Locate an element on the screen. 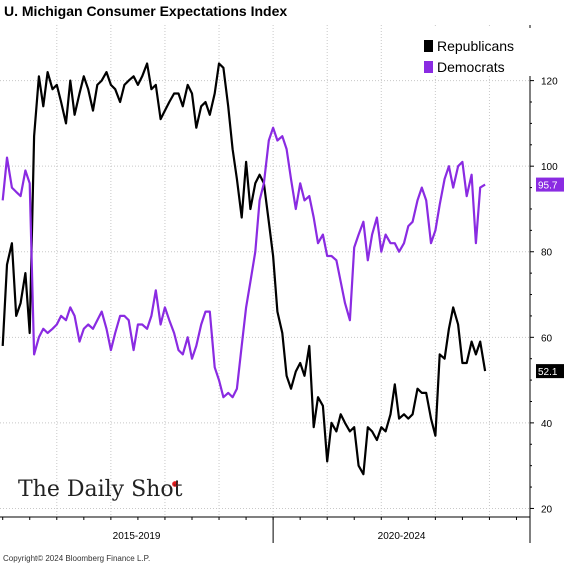 This screenshot has height=566, width=564. brand-text: The Daily Shot is located at coordinates (100, 489).